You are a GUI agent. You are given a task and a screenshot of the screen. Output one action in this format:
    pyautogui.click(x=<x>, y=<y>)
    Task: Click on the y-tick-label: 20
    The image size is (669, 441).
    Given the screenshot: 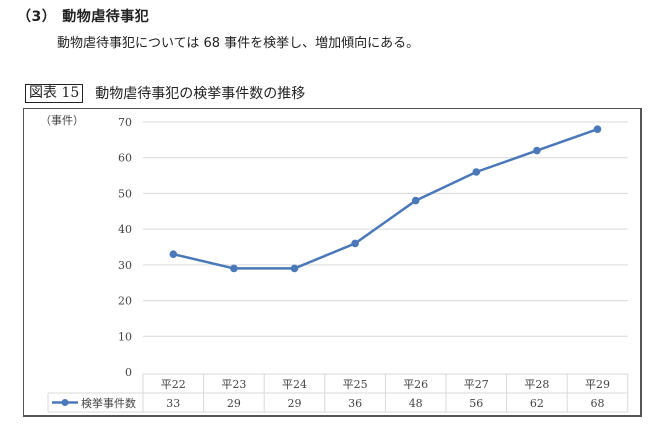 What is the action you would take?
    pyautogui.click(x=125, y=301)
    